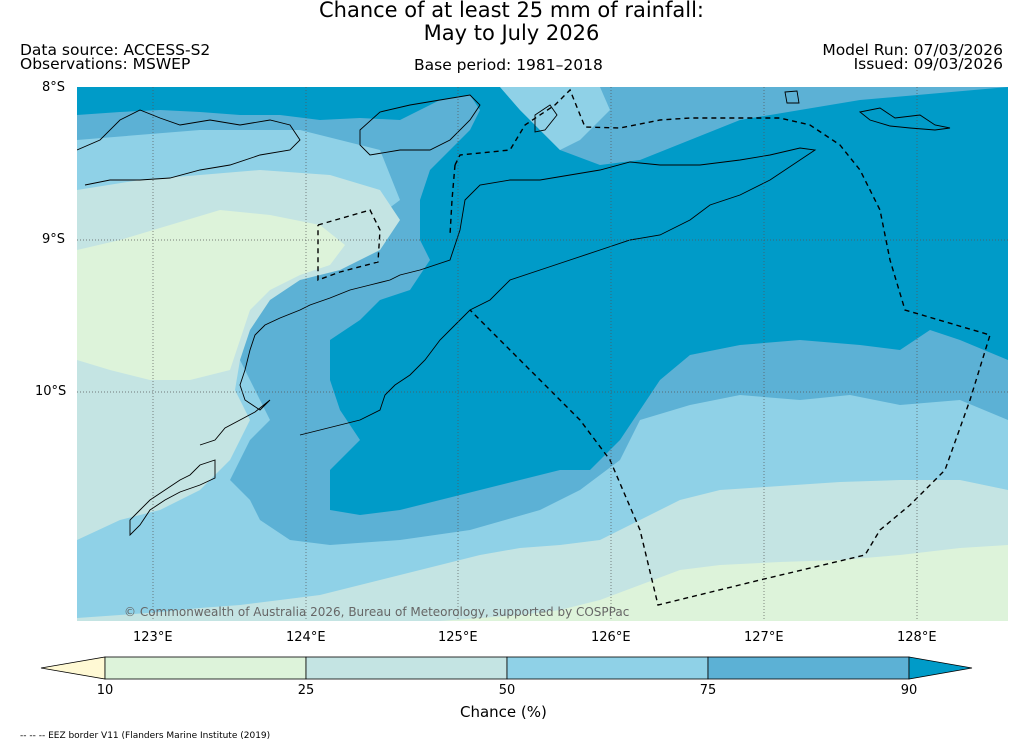 The width and height of the screenshot is (1023, 747). Describe the element at coordinates (507, 690) in the screenshot. I see `colorbar-tick-50: 50` at that location.